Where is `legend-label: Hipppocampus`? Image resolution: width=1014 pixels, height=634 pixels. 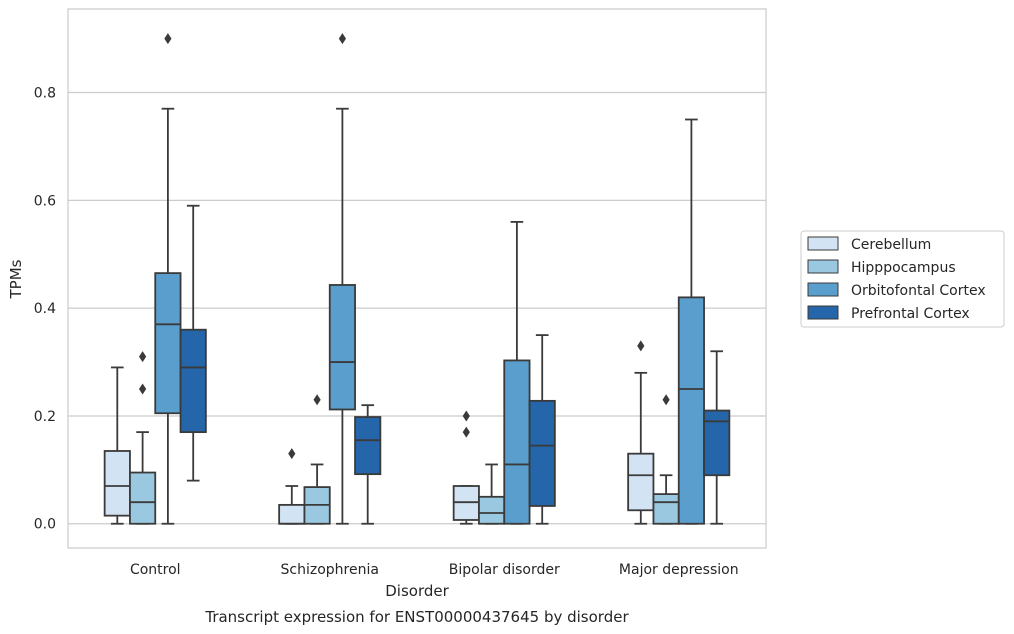 legend-label: Hipppocampus is located at coordinates (903, 268).